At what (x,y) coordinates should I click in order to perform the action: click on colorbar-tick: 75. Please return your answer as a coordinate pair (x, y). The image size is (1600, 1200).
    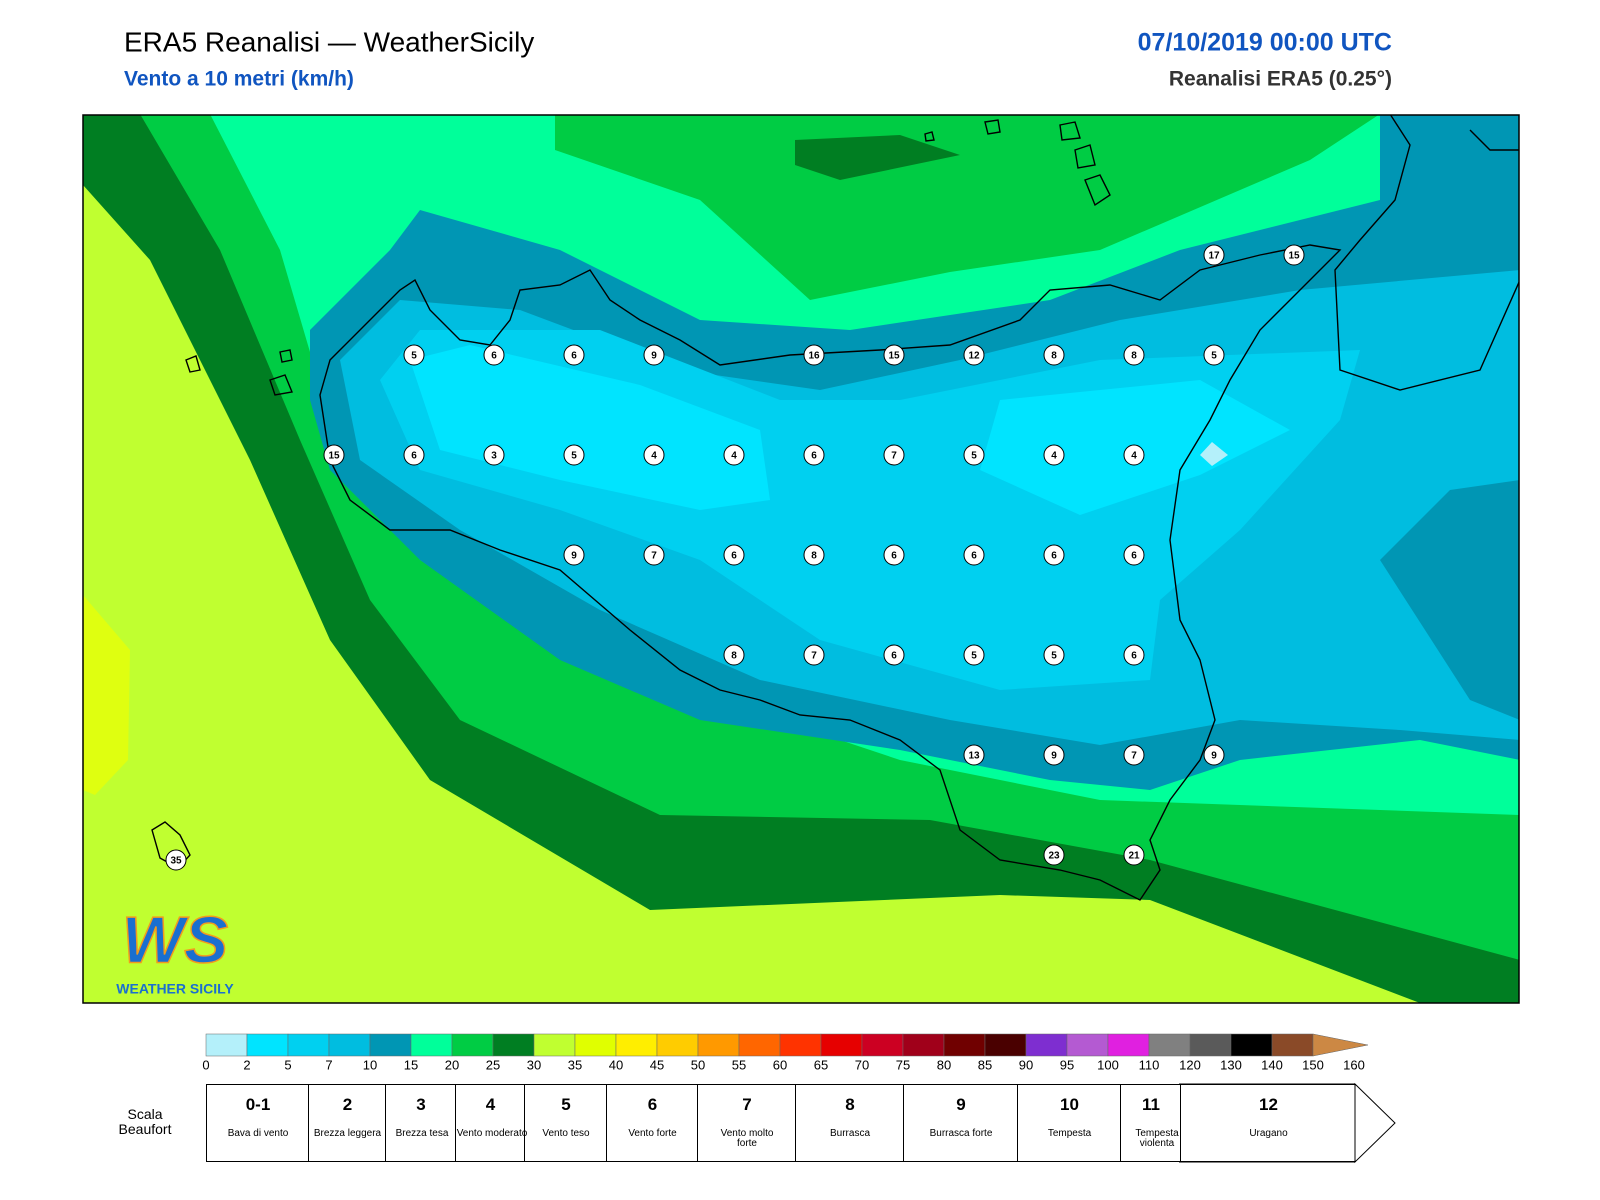
    Looking at the image, I should click on (903, 1064).